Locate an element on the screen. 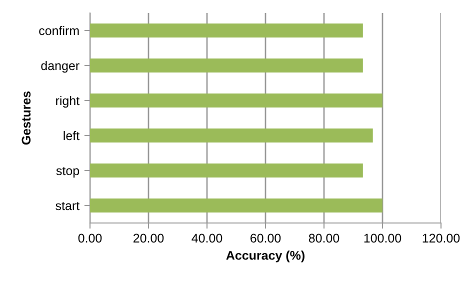  x-tick-label: 20.00 is located at coordinates (148, 238).